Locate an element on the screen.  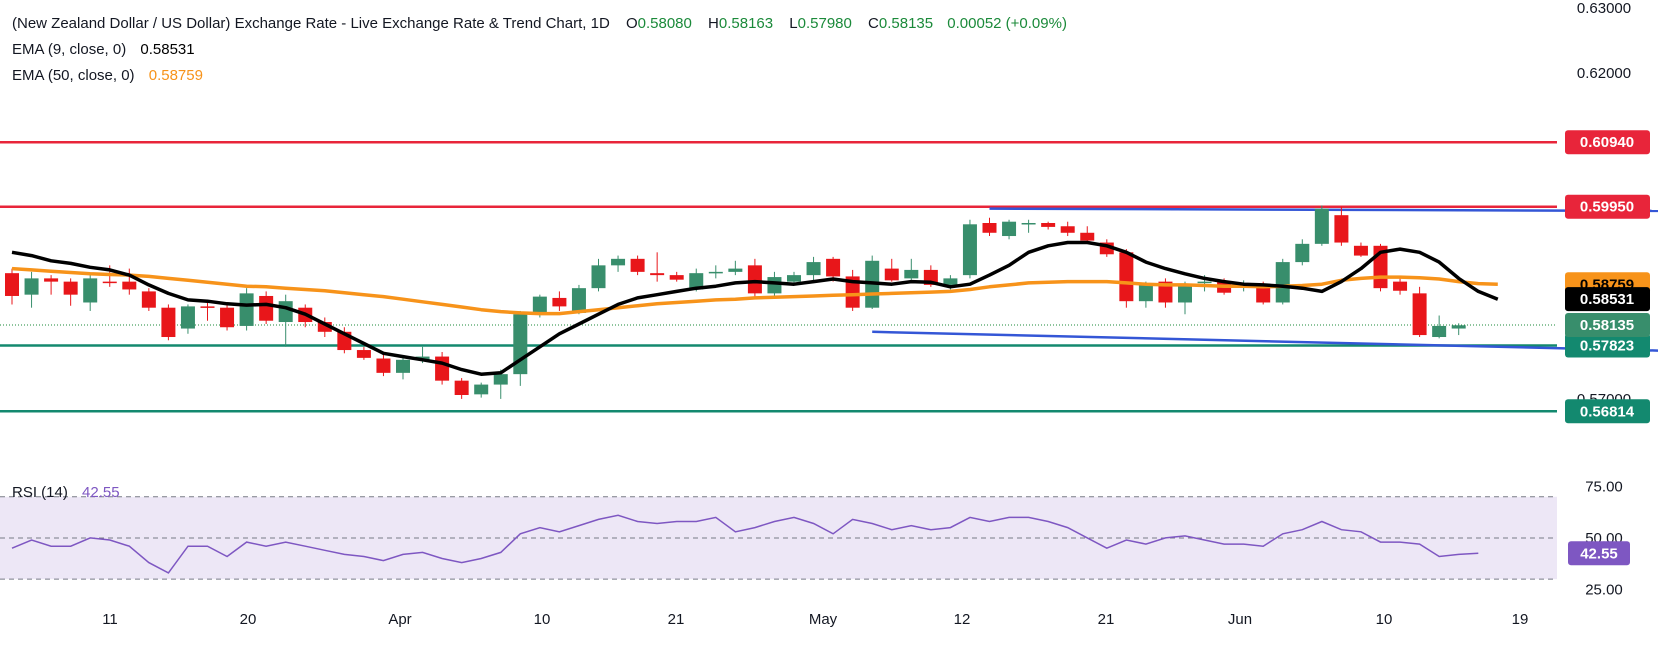
time-tick-label: 10 is located at coordinates (1384, 619).